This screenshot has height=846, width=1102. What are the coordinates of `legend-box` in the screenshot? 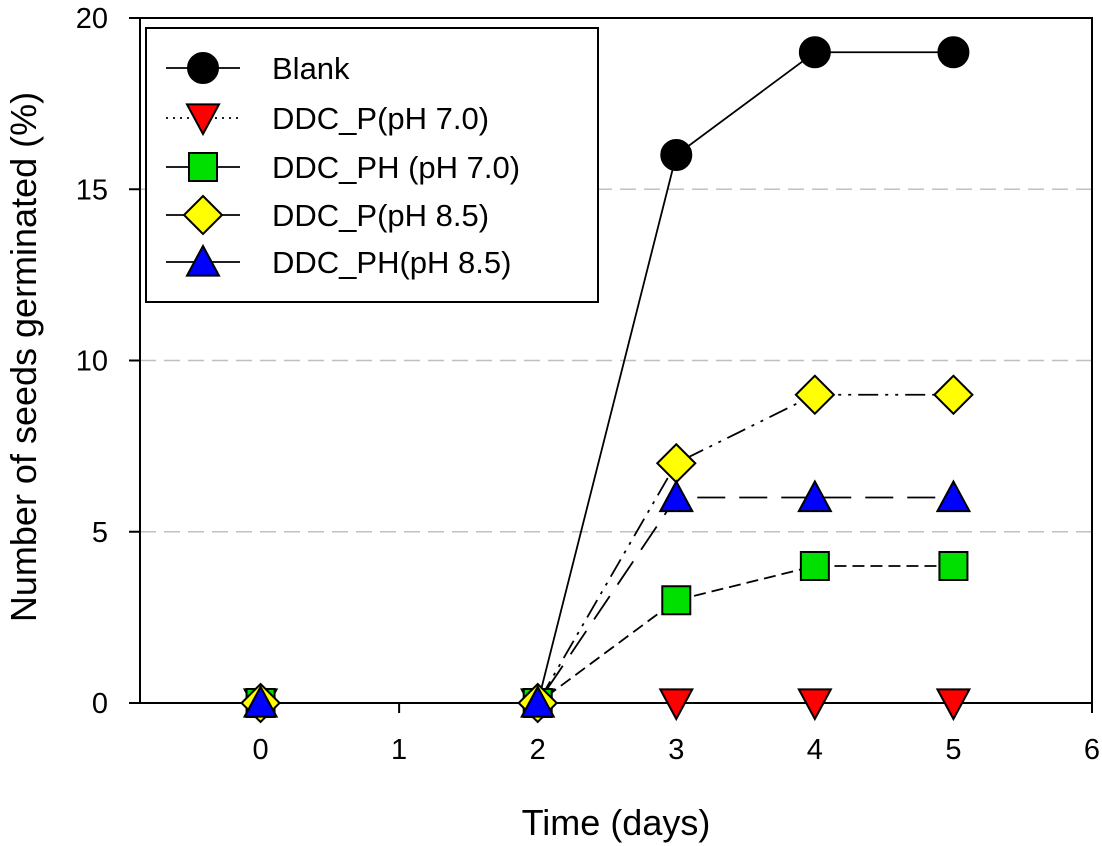 It's located at (372, 165).